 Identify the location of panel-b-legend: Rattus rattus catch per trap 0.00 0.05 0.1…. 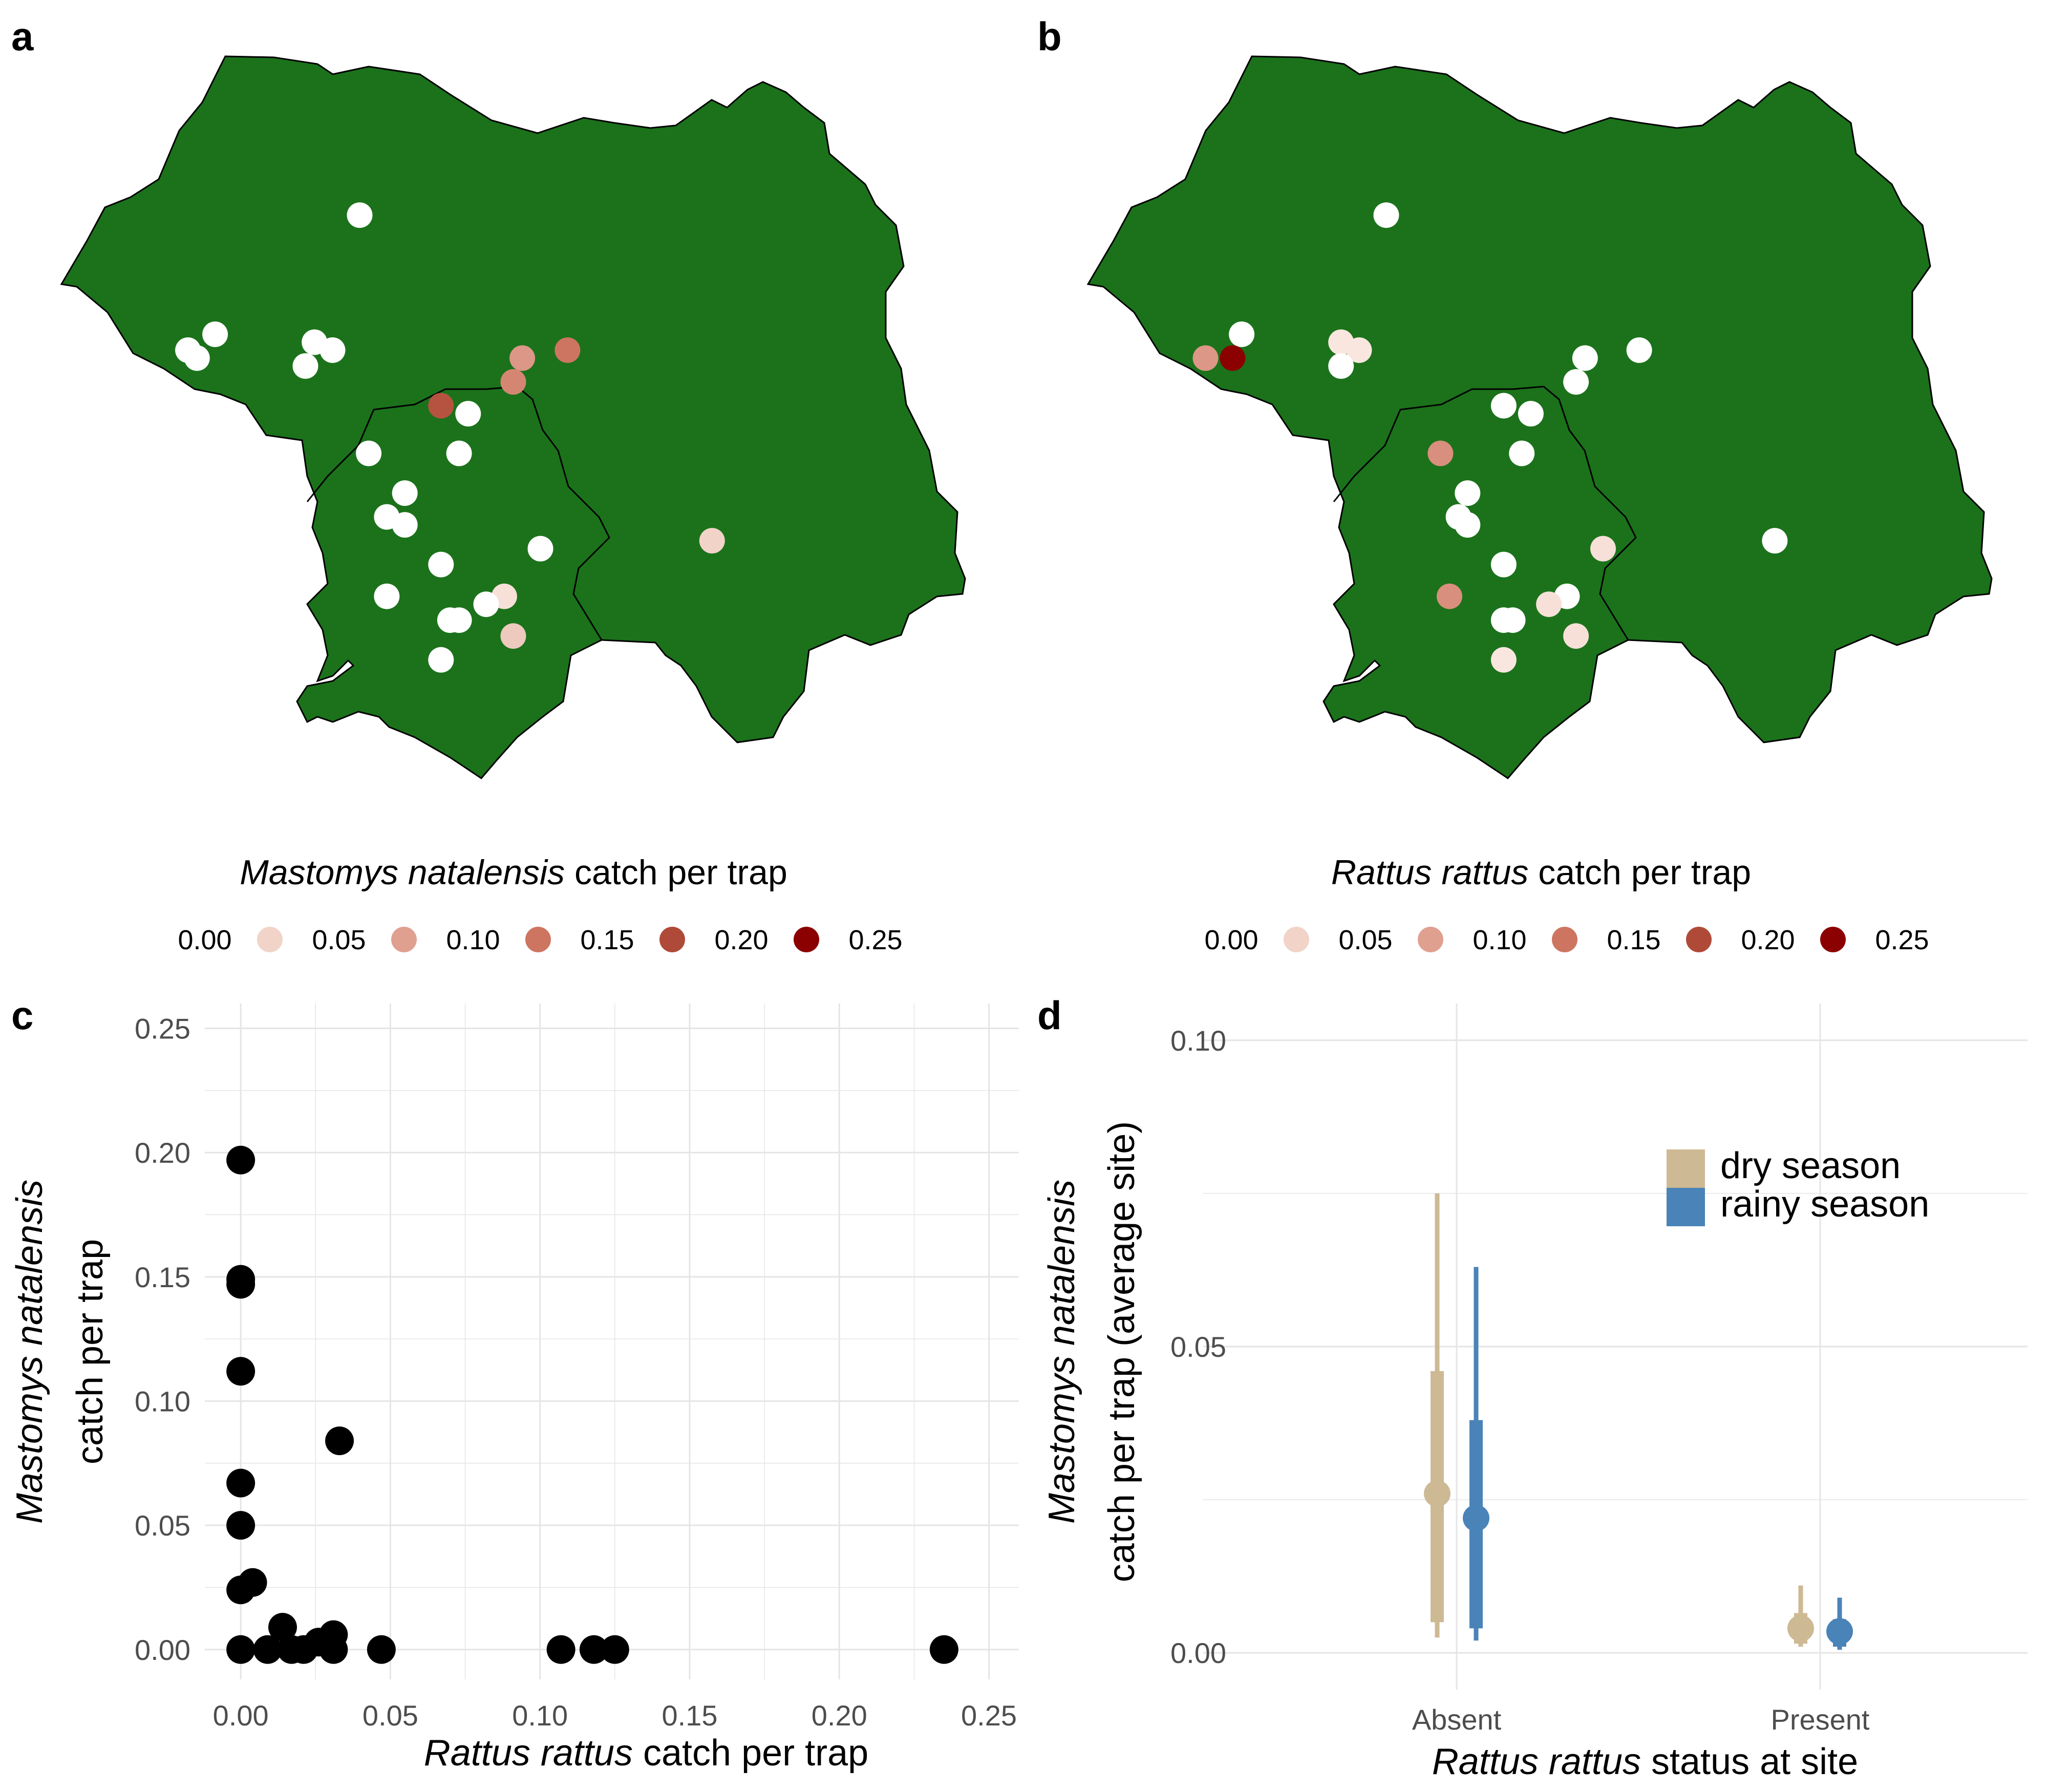
(1566, 904).